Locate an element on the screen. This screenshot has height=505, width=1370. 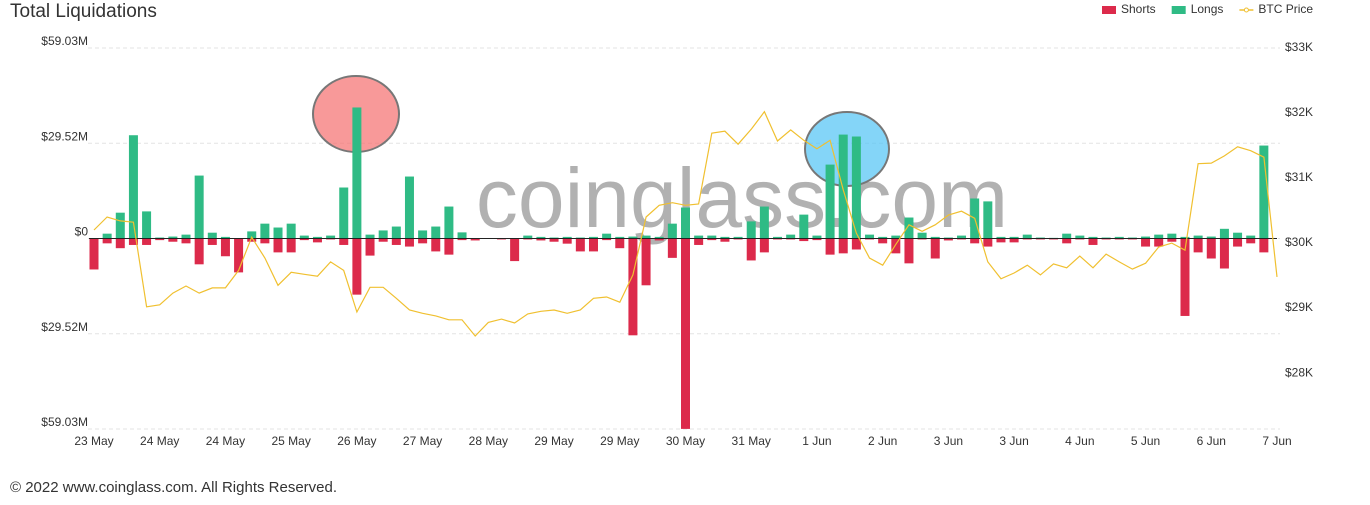
watermark: coinglass.com is located at coordinates (742, 198).